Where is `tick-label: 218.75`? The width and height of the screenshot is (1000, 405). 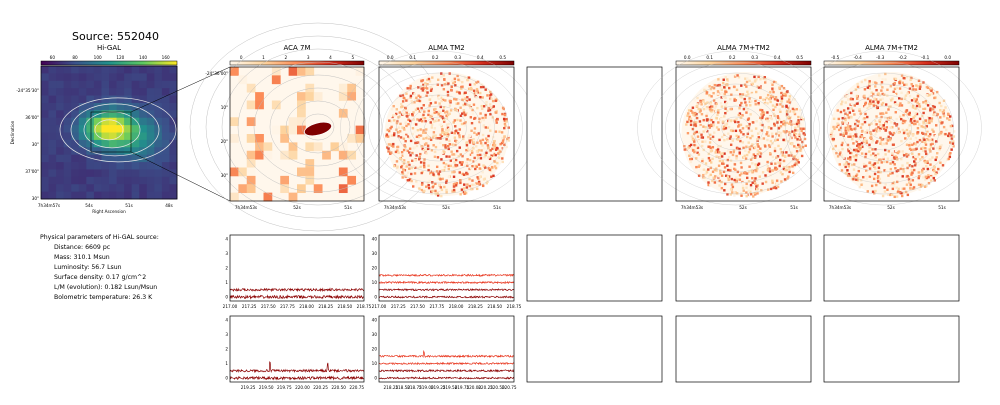 tick-label: 218.75 is located at coordinates (364, 306).